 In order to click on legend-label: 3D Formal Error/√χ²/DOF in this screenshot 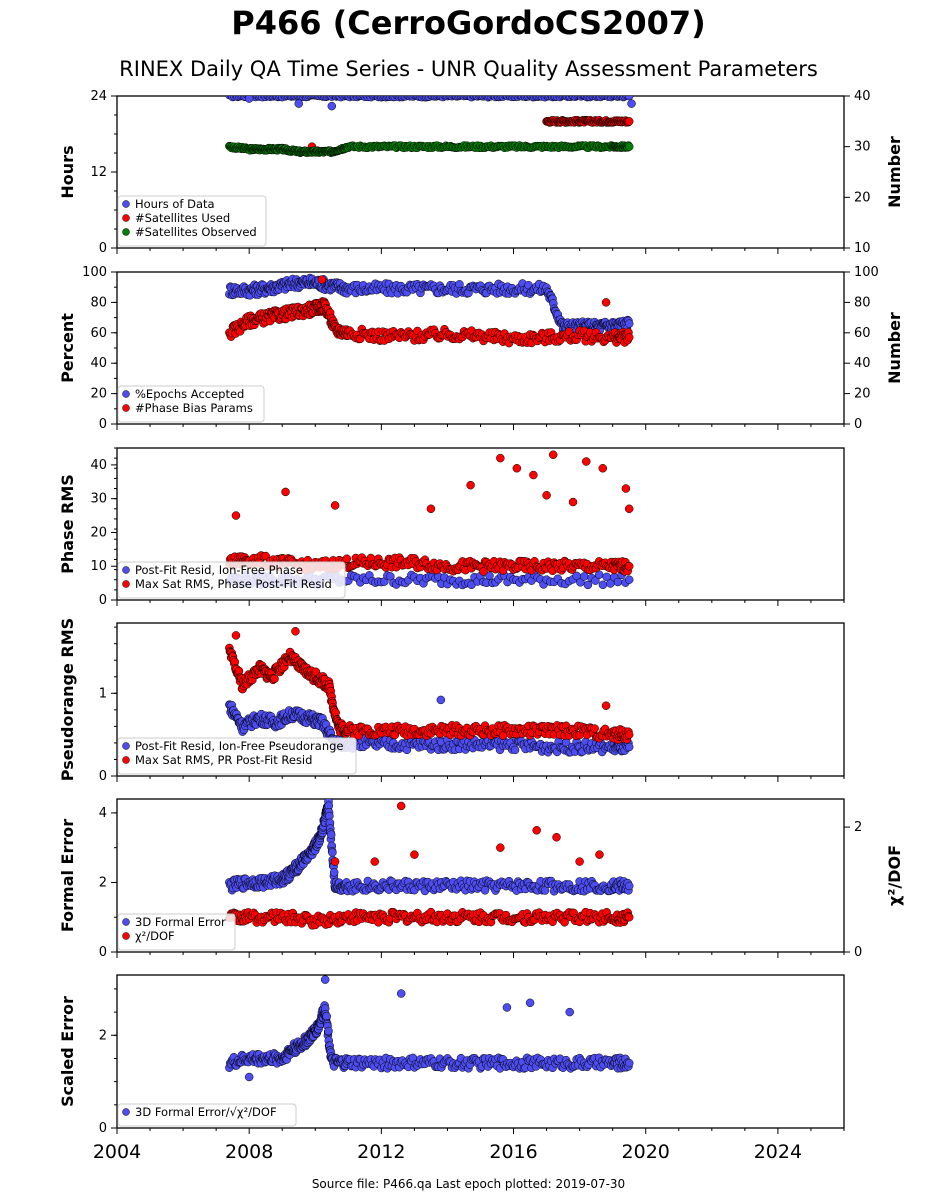, I will do `click(206, 1112)`.